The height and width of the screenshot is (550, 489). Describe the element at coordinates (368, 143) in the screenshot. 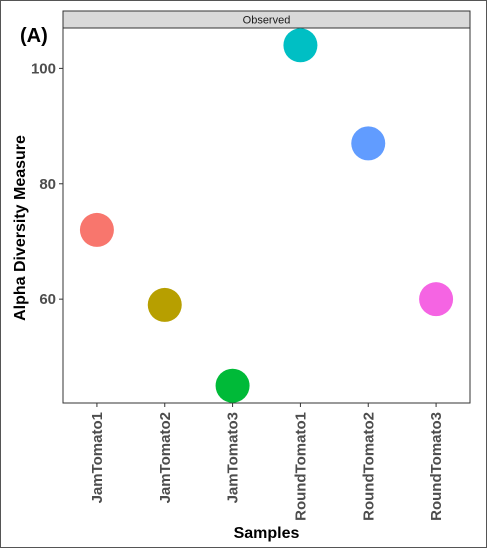

I see `data-point-roundtomato2` at that location.